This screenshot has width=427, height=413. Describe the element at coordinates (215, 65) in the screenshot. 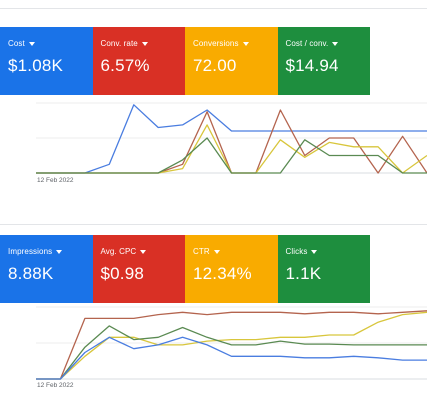

I see `metric-value: 72.00` at that location.